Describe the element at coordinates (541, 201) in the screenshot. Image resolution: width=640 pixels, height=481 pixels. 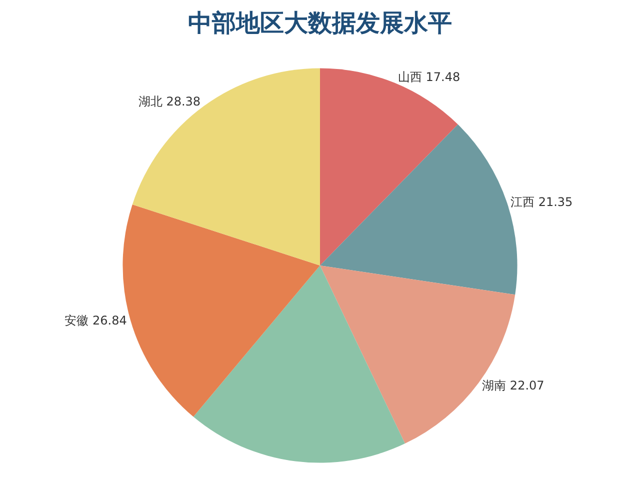
I see `slice-label: 江西 21.35` at that location.